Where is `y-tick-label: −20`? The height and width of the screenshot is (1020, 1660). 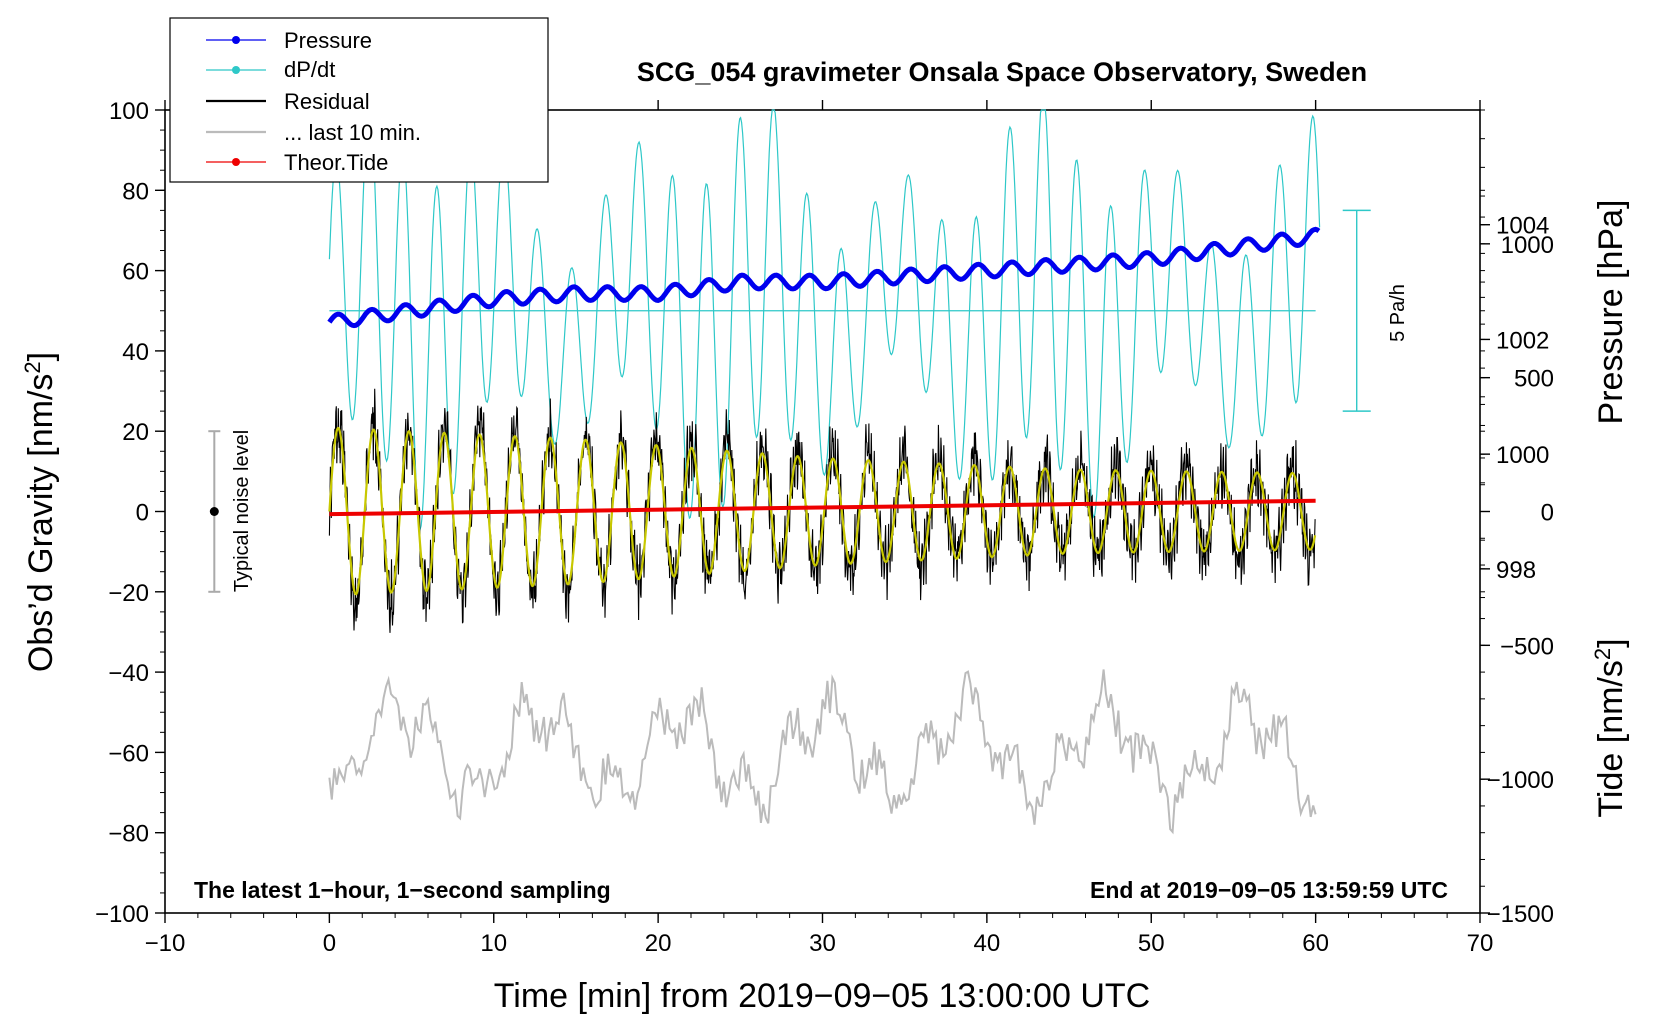
y-tick-label: −20 is located at coordinates (128, 593).